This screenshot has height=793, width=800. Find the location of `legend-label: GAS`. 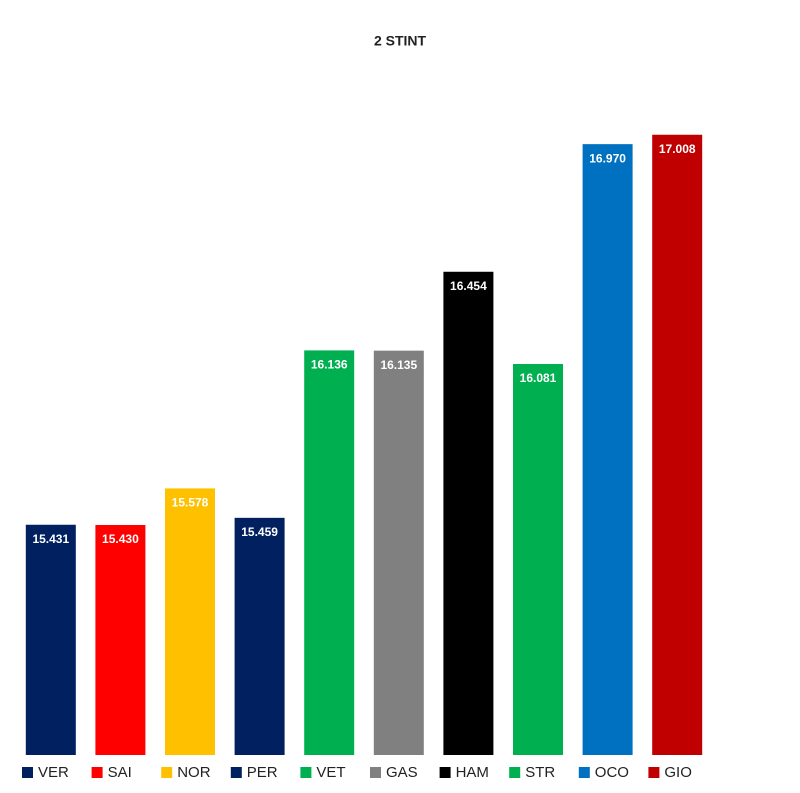

legend-label: GAS is located at coordinates (402, 772).